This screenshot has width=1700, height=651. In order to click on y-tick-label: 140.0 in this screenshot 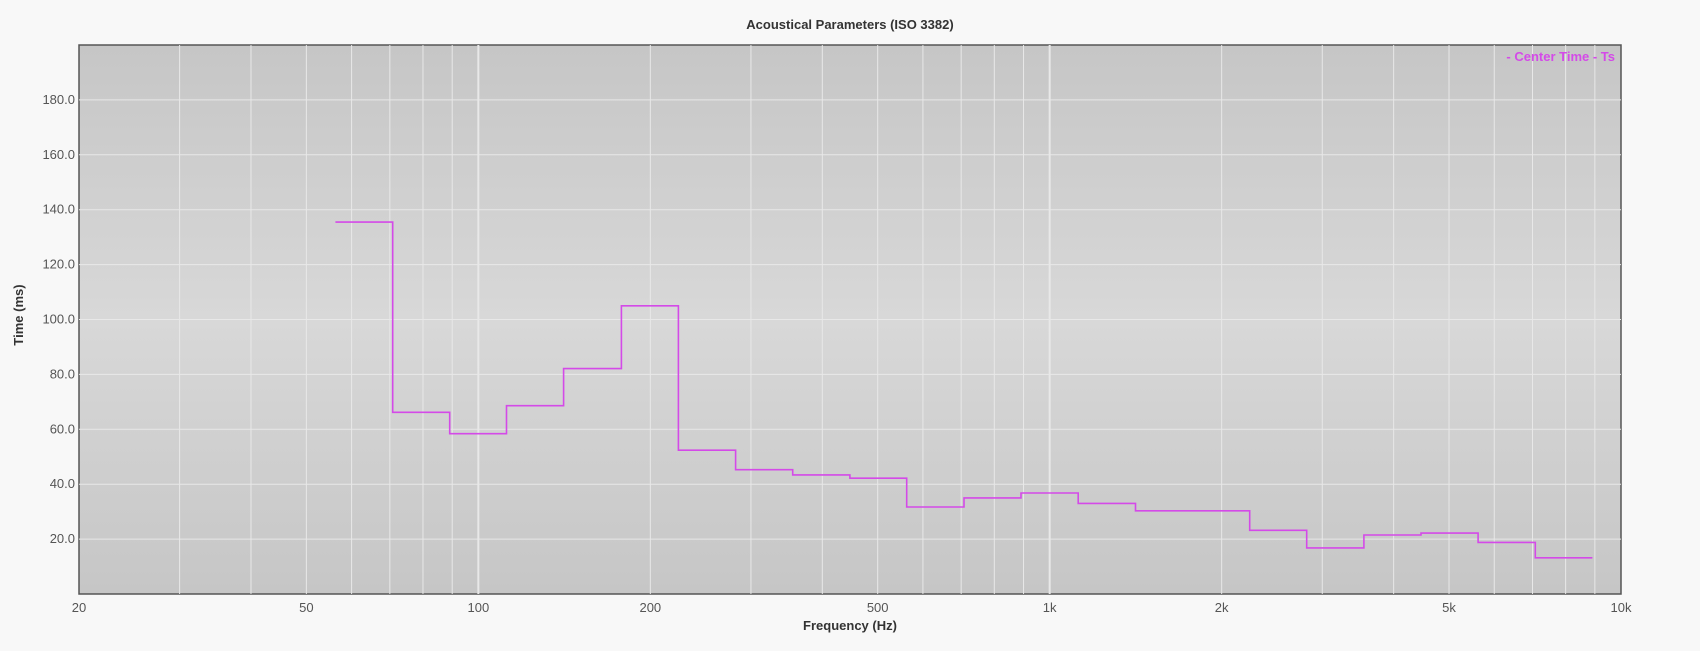, I will do `click(58, 209)`.